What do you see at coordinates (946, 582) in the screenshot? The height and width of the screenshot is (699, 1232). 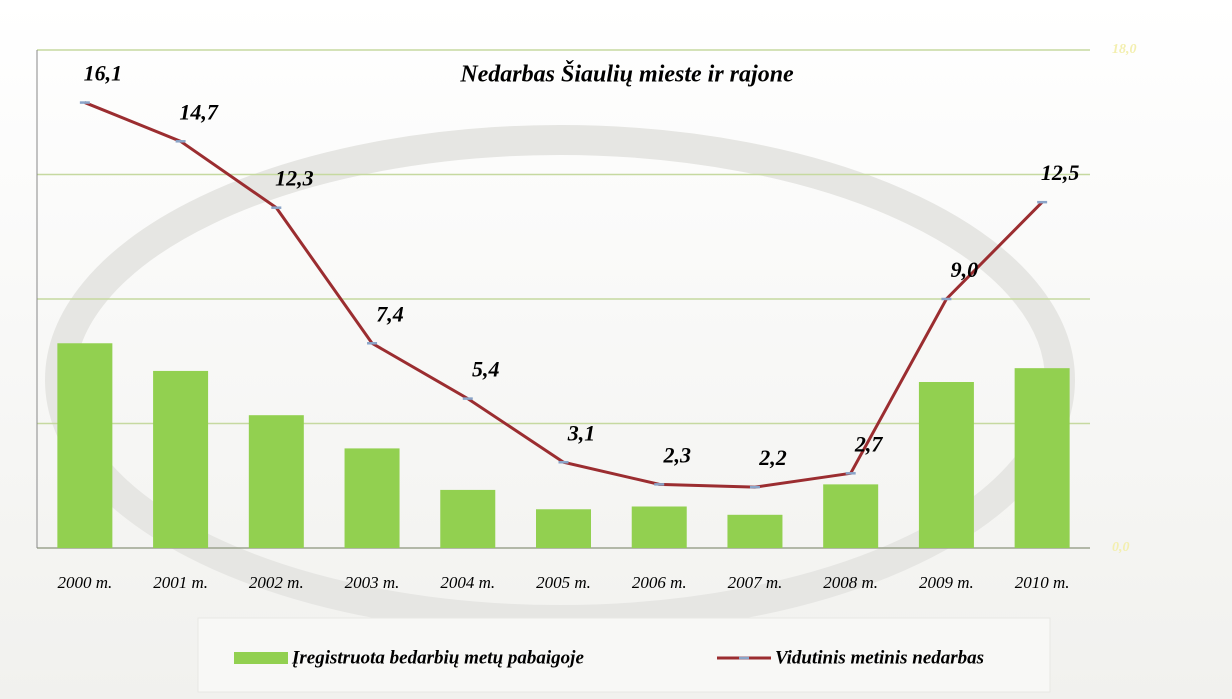 I see `x-tick-label: 2009 m.` at bounding box center [946, 582].